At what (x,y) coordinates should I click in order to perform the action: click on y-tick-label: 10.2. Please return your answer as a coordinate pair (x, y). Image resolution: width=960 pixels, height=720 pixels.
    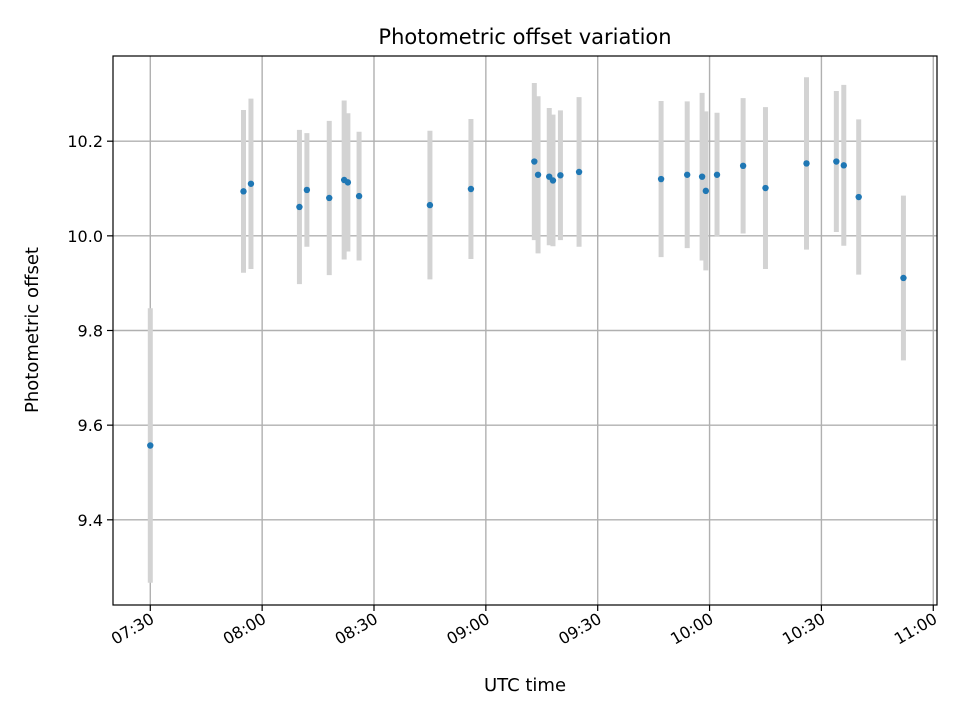
    Looking at the image, I should click on (85, 141).